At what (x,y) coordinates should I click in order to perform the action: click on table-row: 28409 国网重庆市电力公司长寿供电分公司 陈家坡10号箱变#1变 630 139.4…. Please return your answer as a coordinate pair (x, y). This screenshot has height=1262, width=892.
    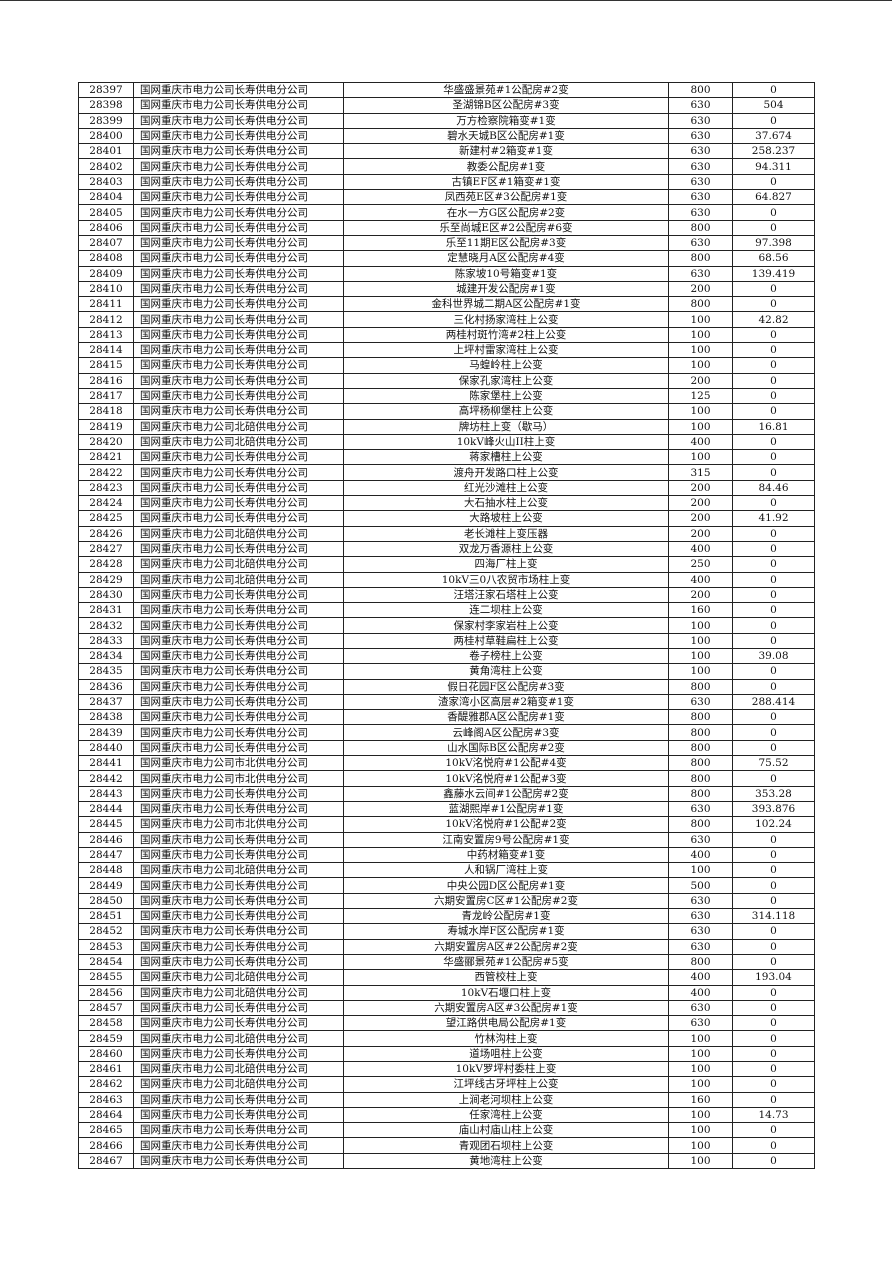
    Looking at the image, I should click on (446, 273).